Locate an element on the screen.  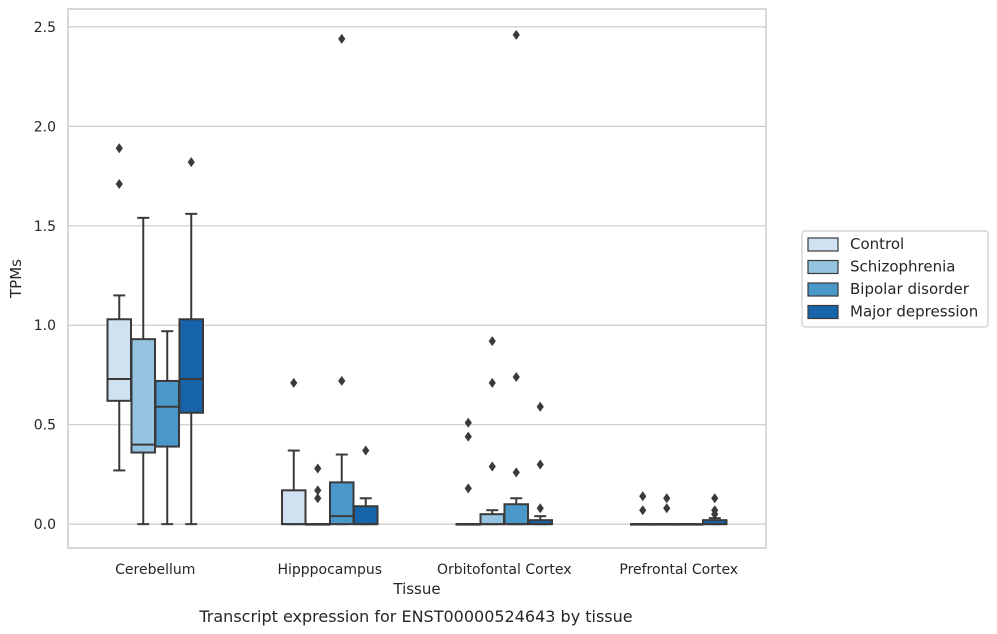
legend-frame is located at coordinates (895, 279).